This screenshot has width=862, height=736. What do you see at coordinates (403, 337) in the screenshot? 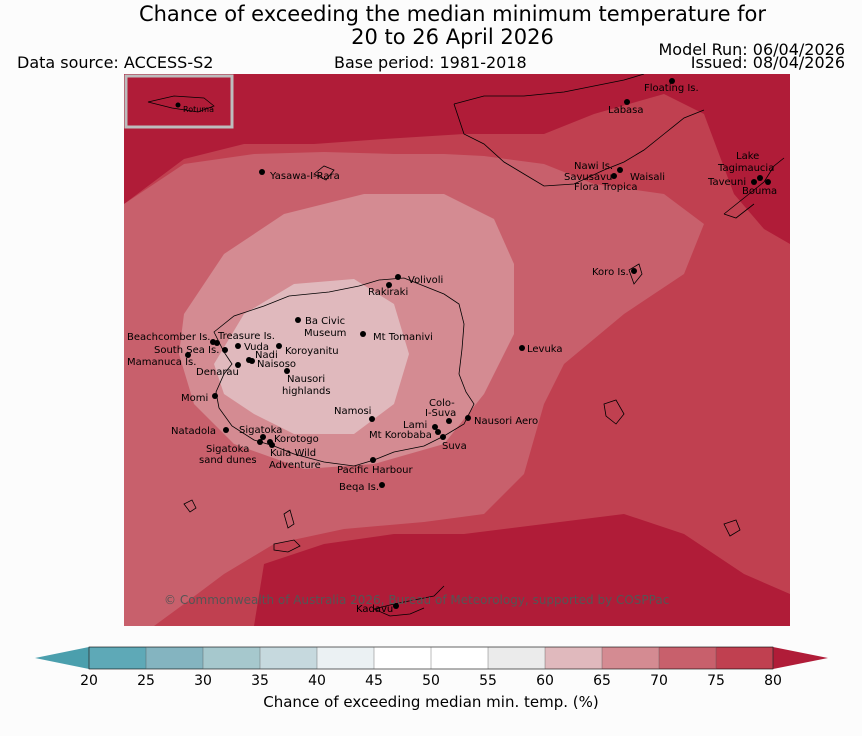
I see `label-tomanivi: Mt Tomanivi` at bounding box center [403, 337].